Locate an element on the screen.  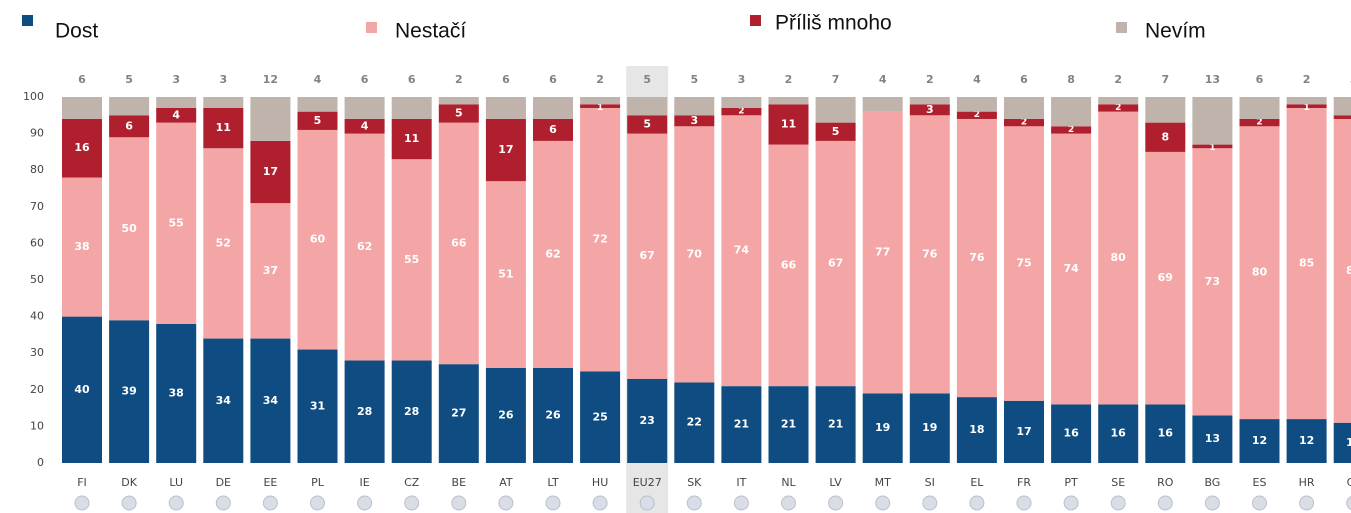
x-tick-label: CY is located at coordinates (1349, 482).